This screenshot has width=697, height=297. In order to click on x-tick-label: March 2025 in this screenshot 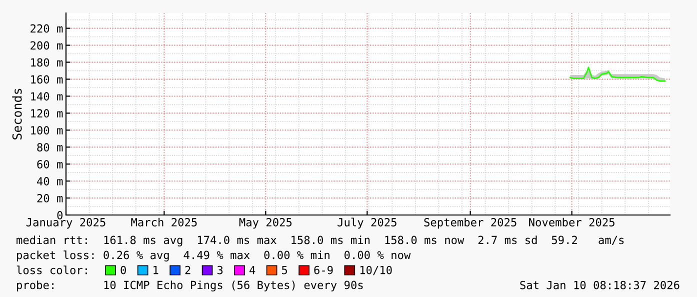, I will do `click(164, 222)`.